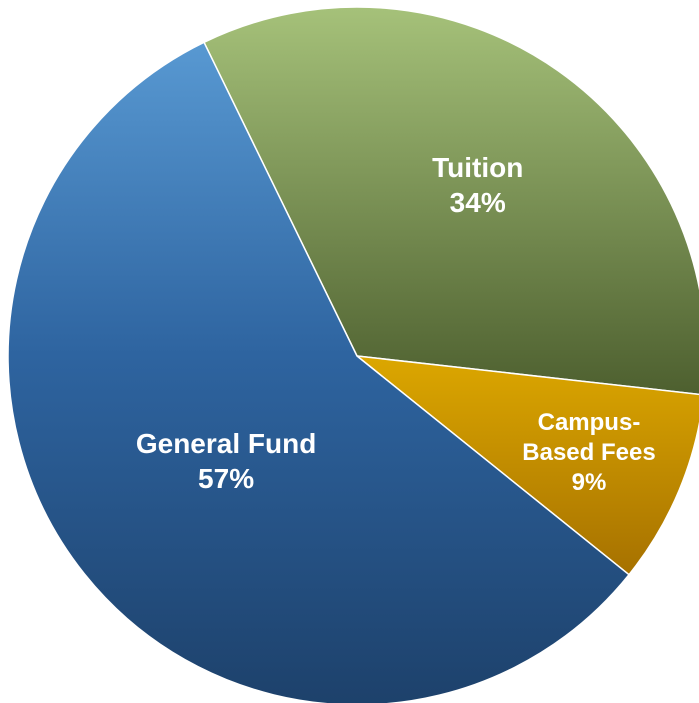  Describe the element at coordinates (478, 167) in the screenshot. I see `category-name: Tuition` at that location.